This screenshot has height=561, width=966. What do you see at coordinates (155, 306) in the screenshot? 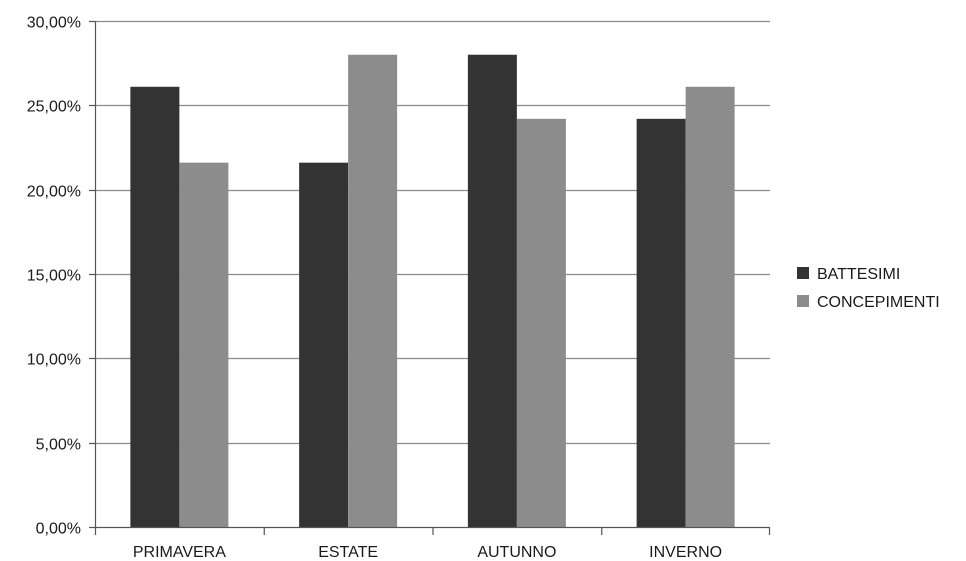
I see `bar-battesimi-primavera` at bounding box center [155, 306].